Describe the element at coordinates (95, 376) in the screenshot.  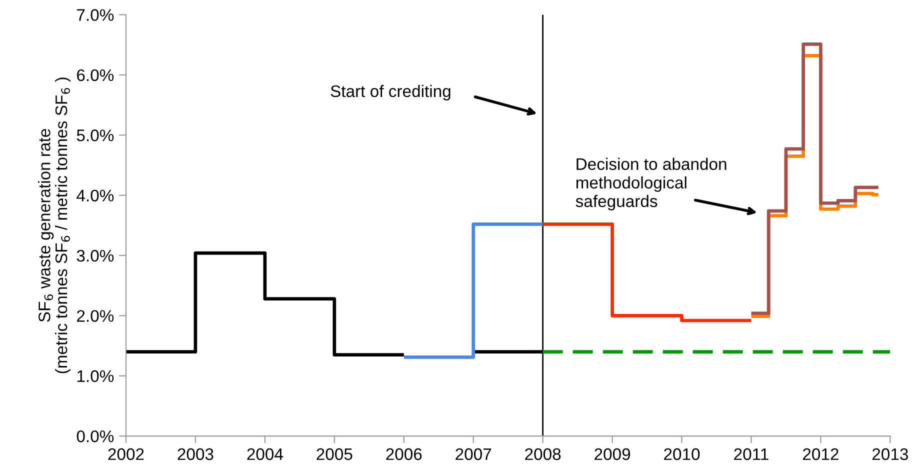
I see `y-tick-label: 1.0%` at that location.